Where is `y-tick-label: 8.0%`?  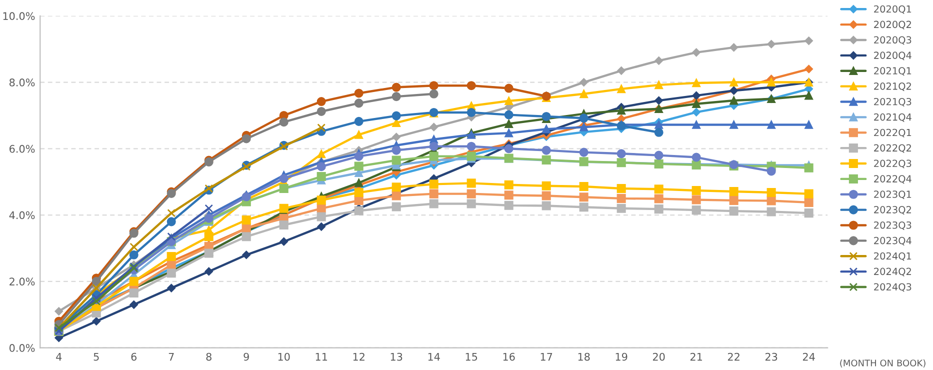 y-tick-label: 8.0% is located at coordinates (22, 82).